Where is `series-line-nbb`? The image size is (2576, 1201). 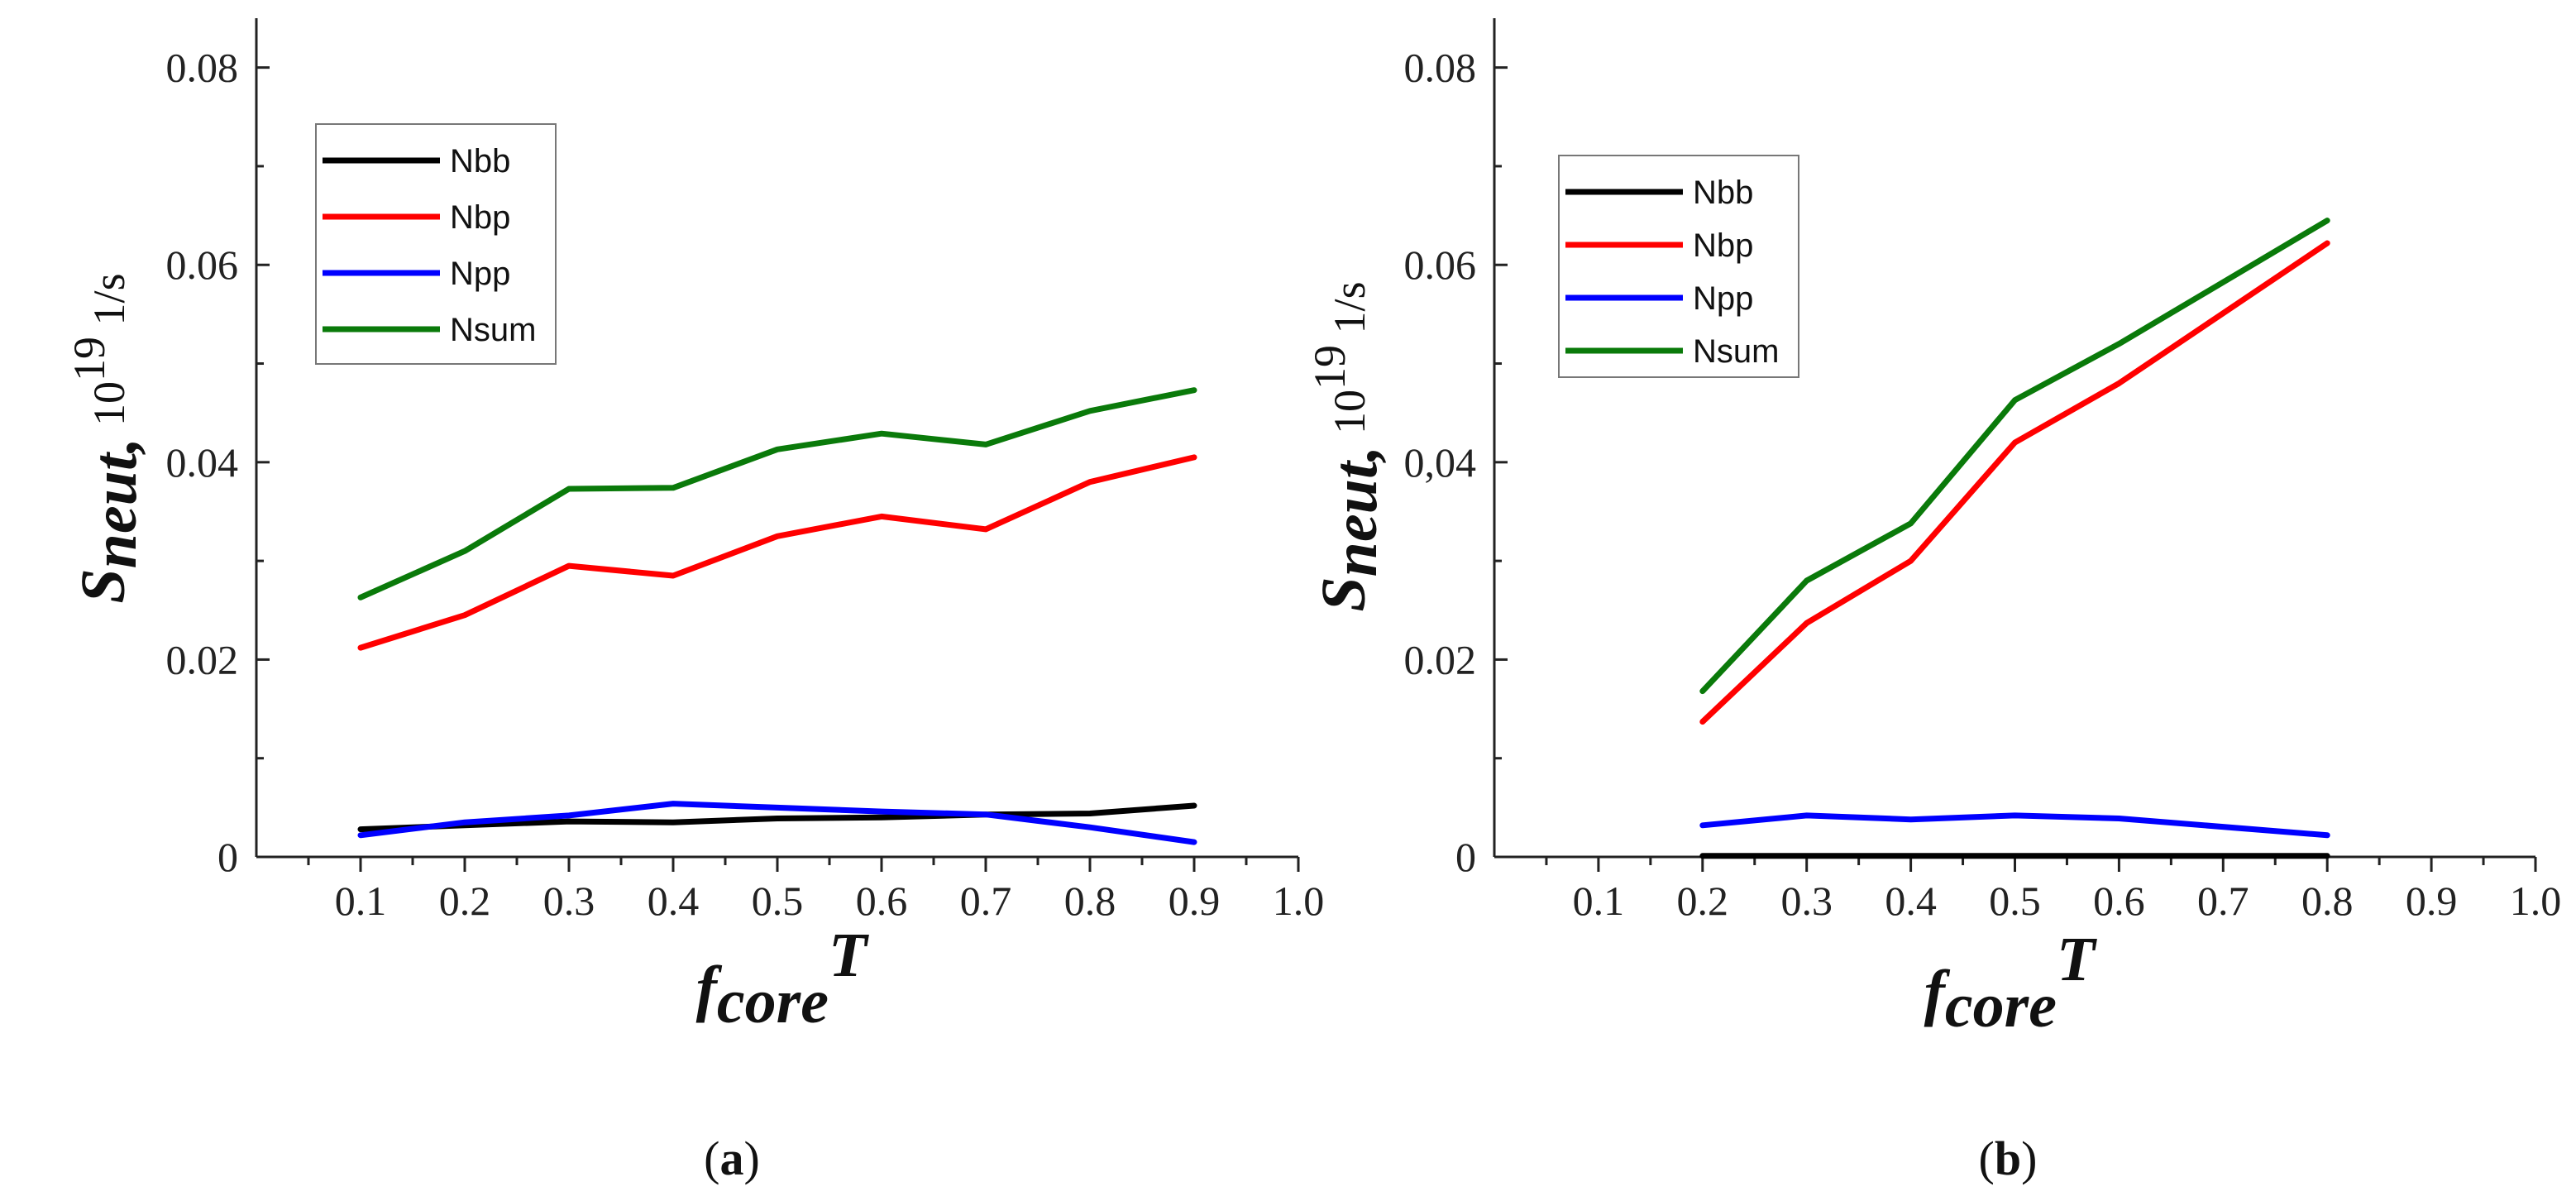
series-line-nbb is located at coordinates (777, 817).